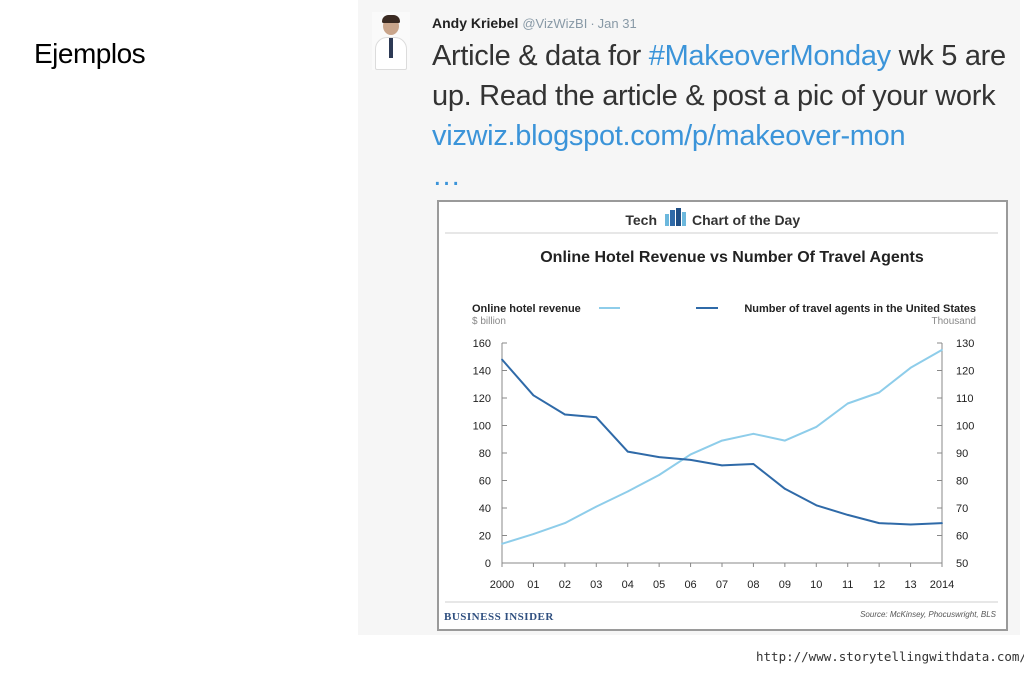  I want to click on plot-frame, so click(722, 453).